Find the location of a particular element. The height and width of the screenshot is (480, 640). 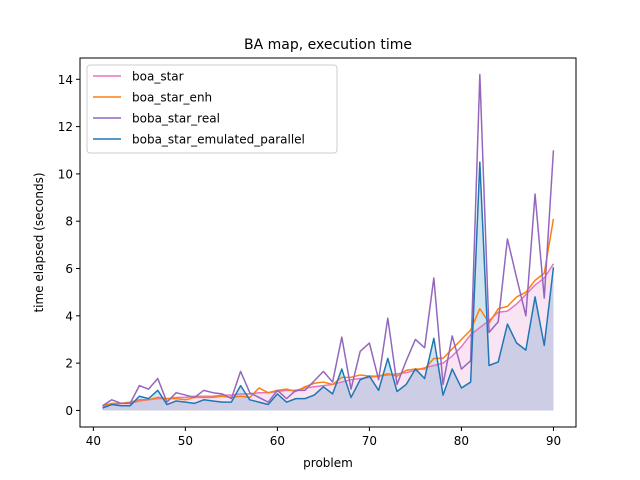

y-tick-label: 0 is located at coordinates (69, 411).